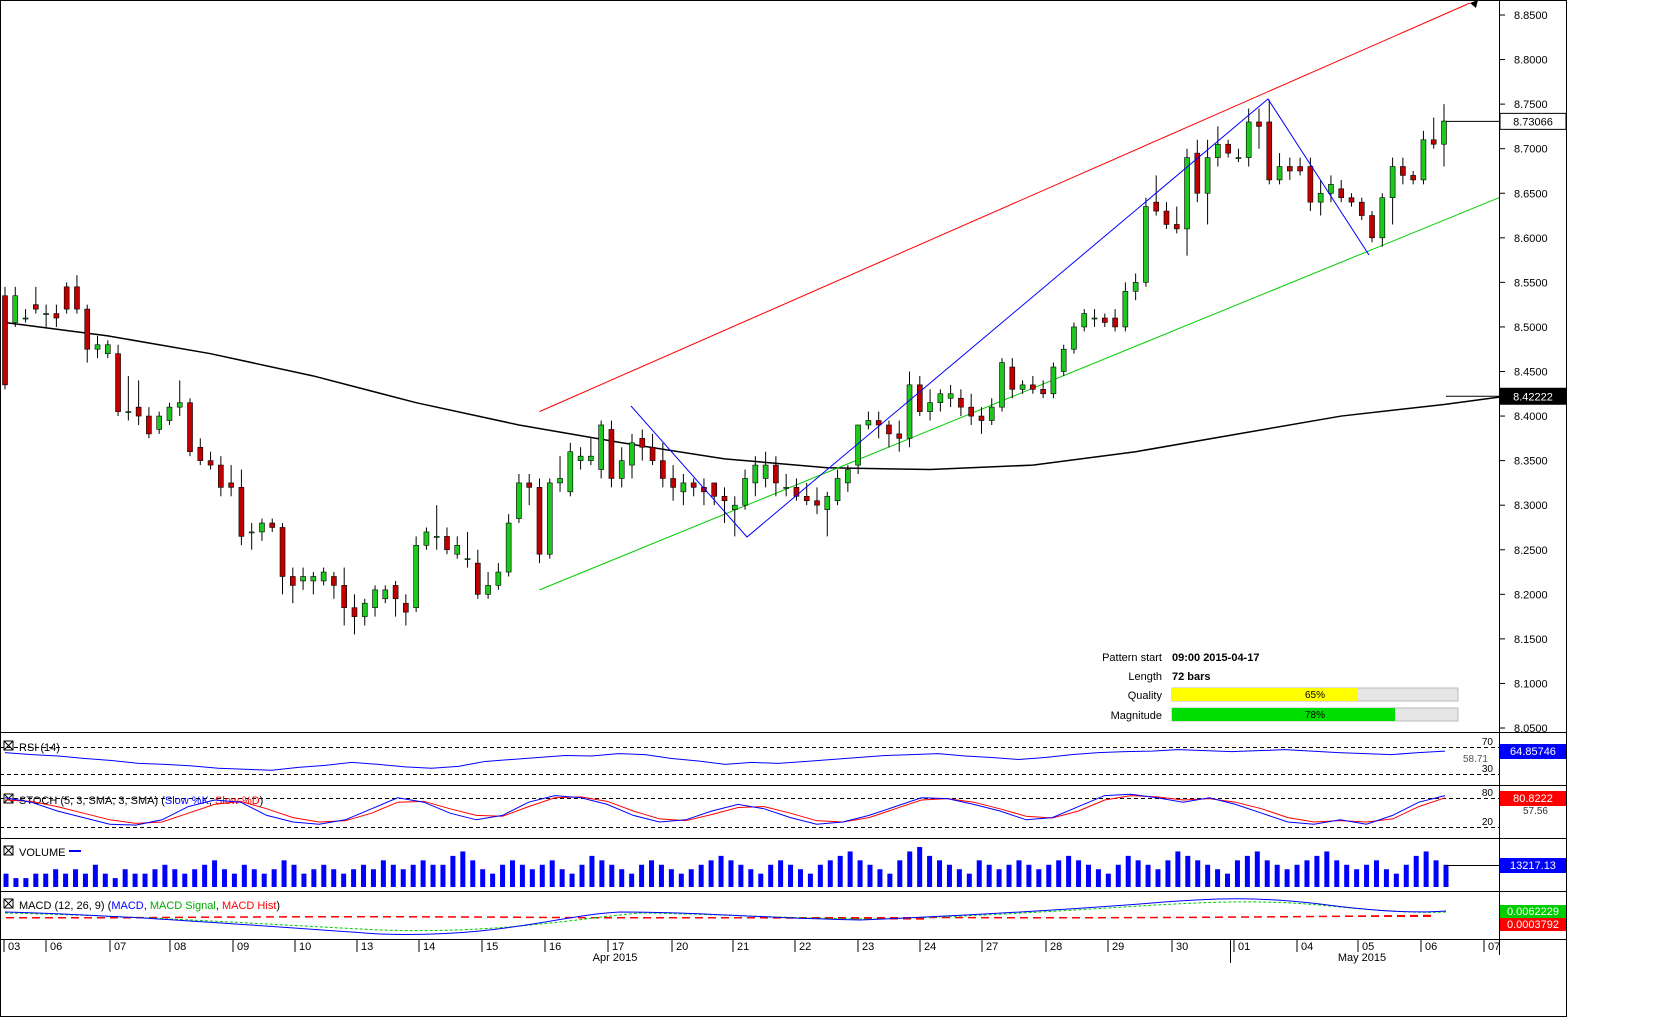 This screenshot has height=1022, width=1655. What do you see at coordinates (120, 947) in the screenshot?
I see `time-label: 07` at bounding box center [120, 947].